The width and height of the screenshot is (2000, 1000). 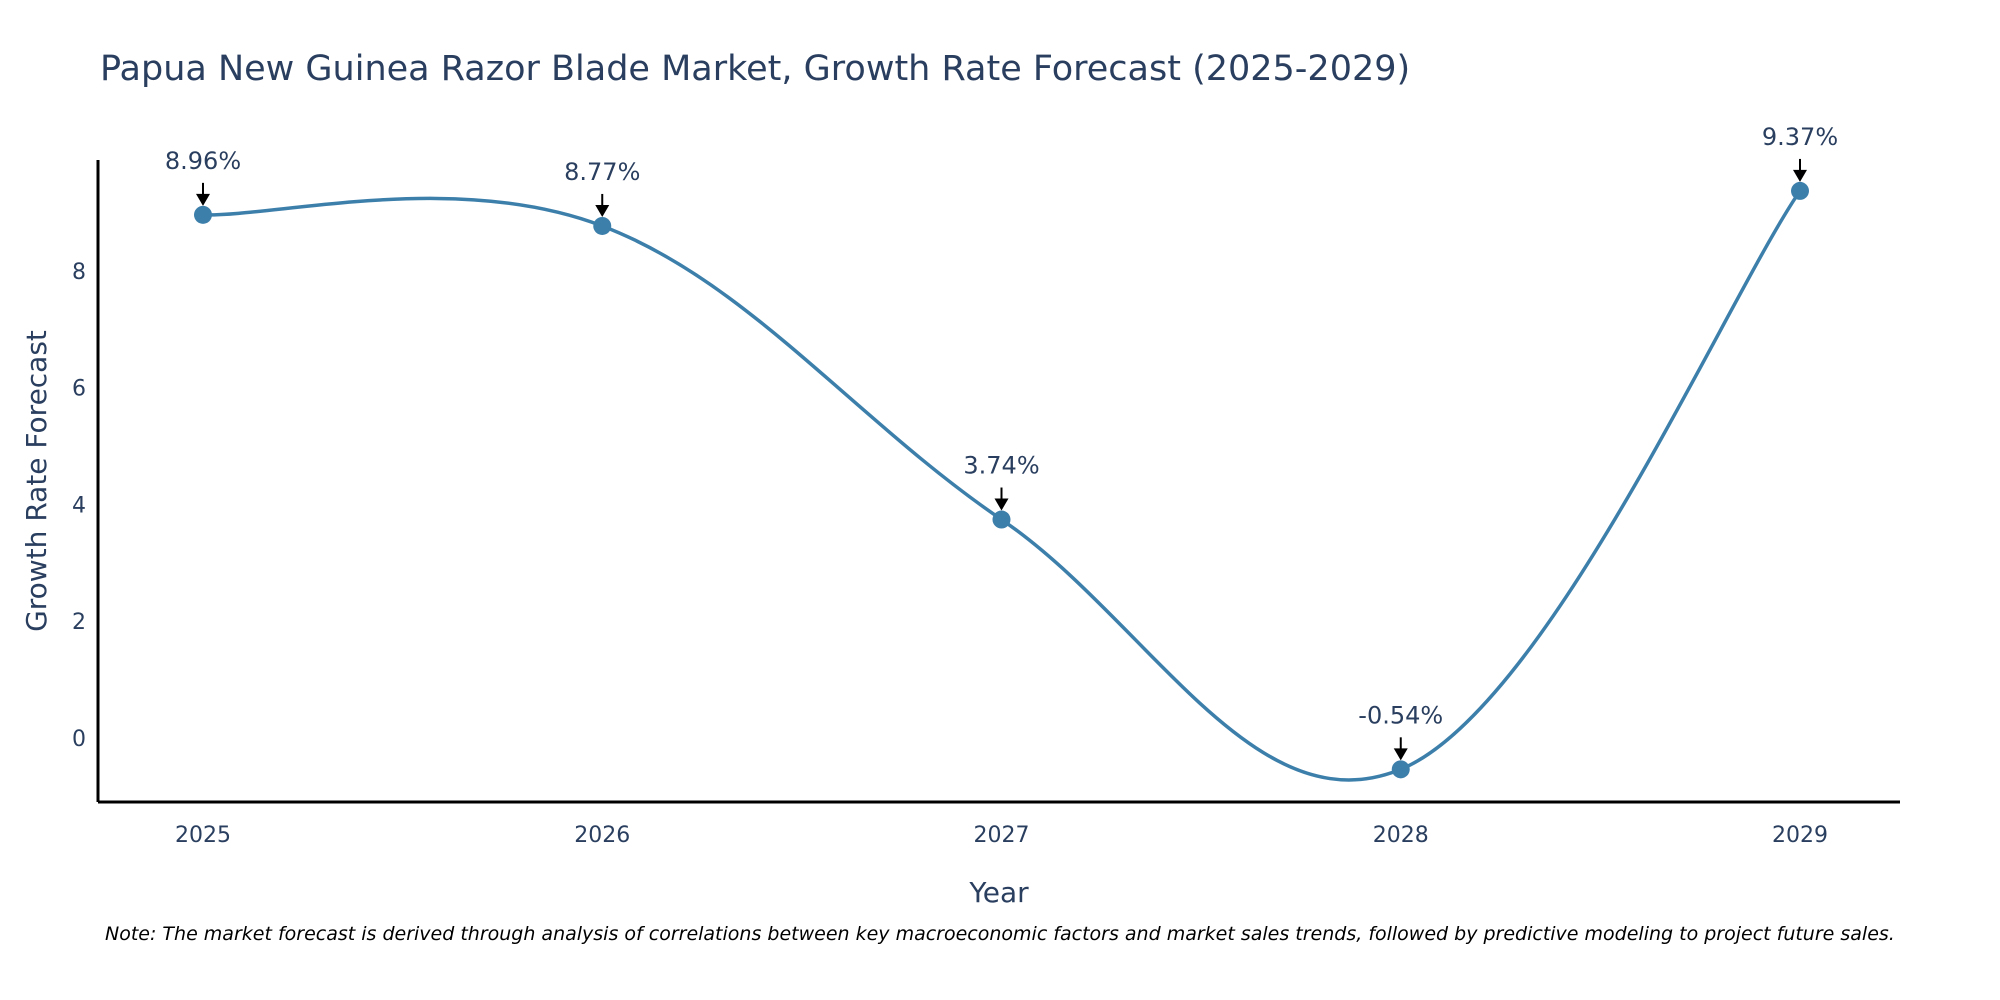 I want to click on x-tick-labels: 2025 2026 2027 2028 2029, so click(x=1001, y=835).